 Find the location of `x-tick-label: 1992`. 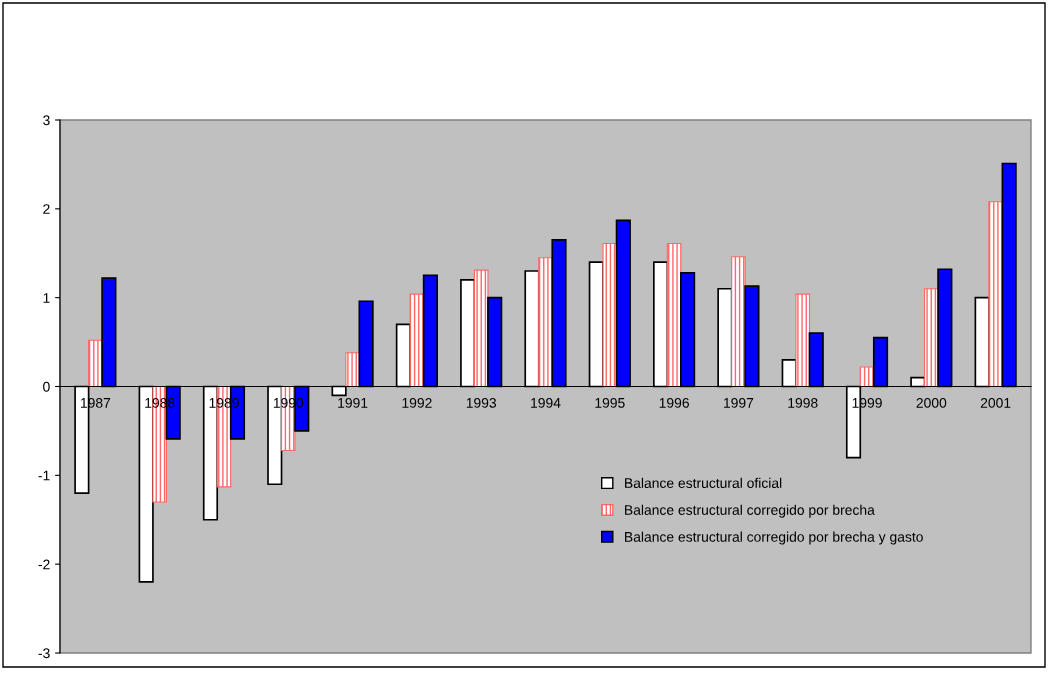

x-tick-label: 1992 is located at coordinates (417, 402).